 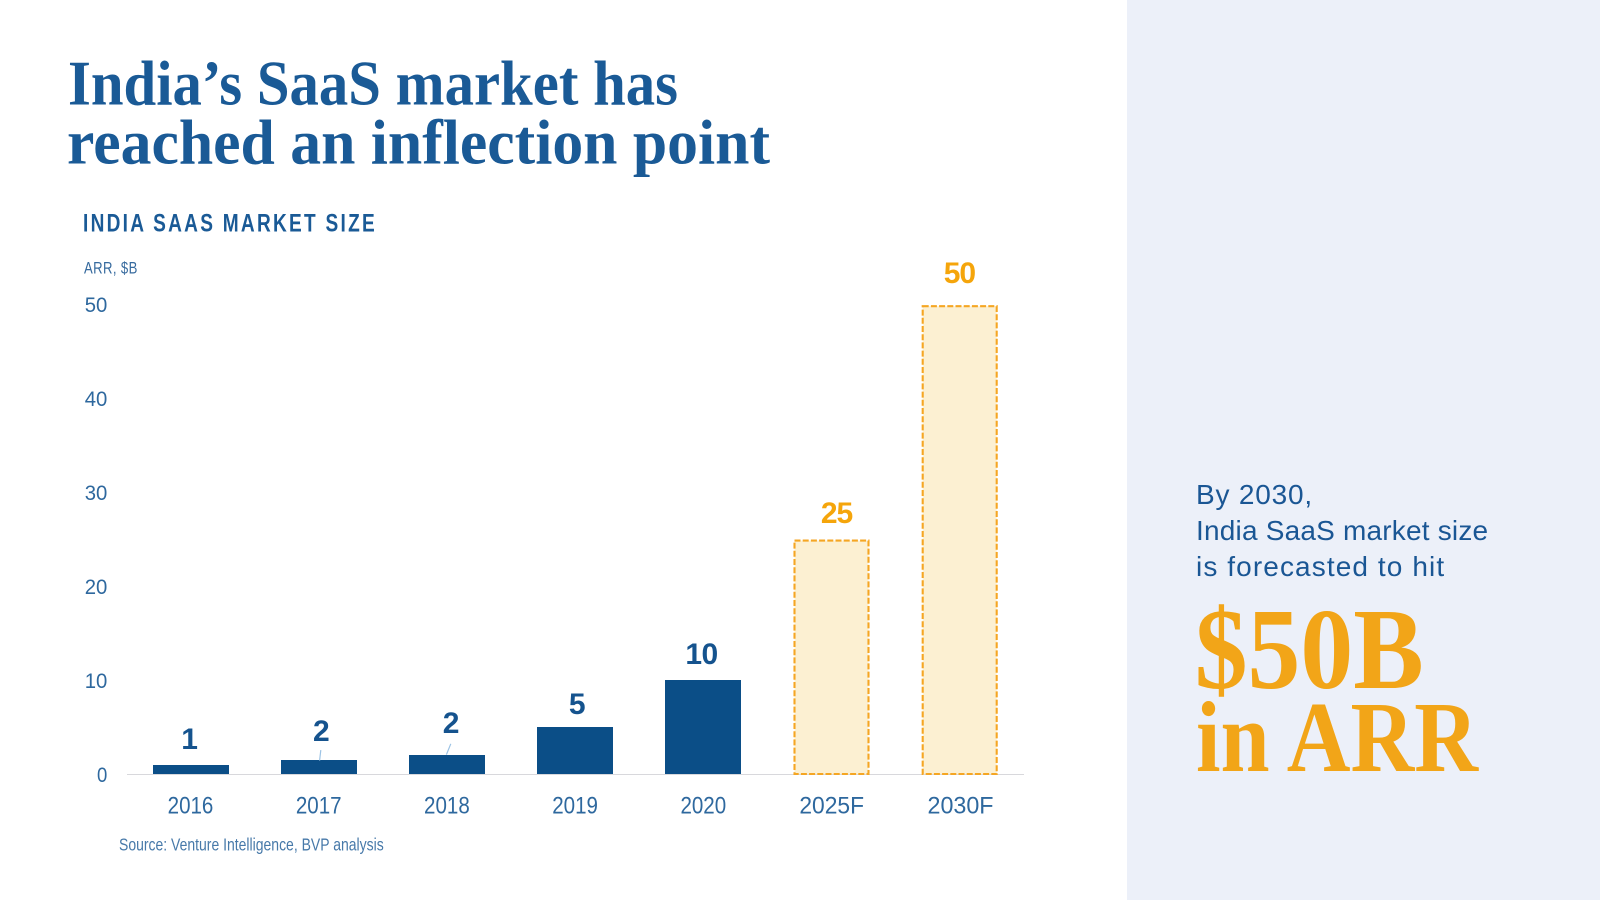 I want to click on svg-text: 10, so click(x=96, y=681).